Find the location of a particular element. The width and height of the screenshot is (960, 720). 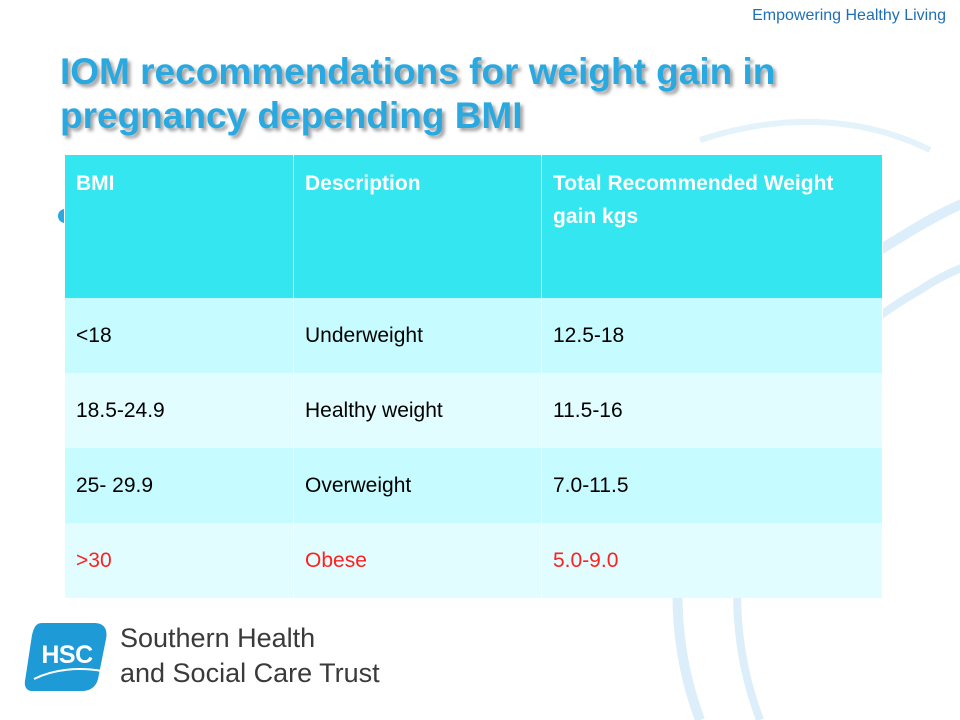

organisation-name-line1: Southern Health is located at coordinates (218, 637).